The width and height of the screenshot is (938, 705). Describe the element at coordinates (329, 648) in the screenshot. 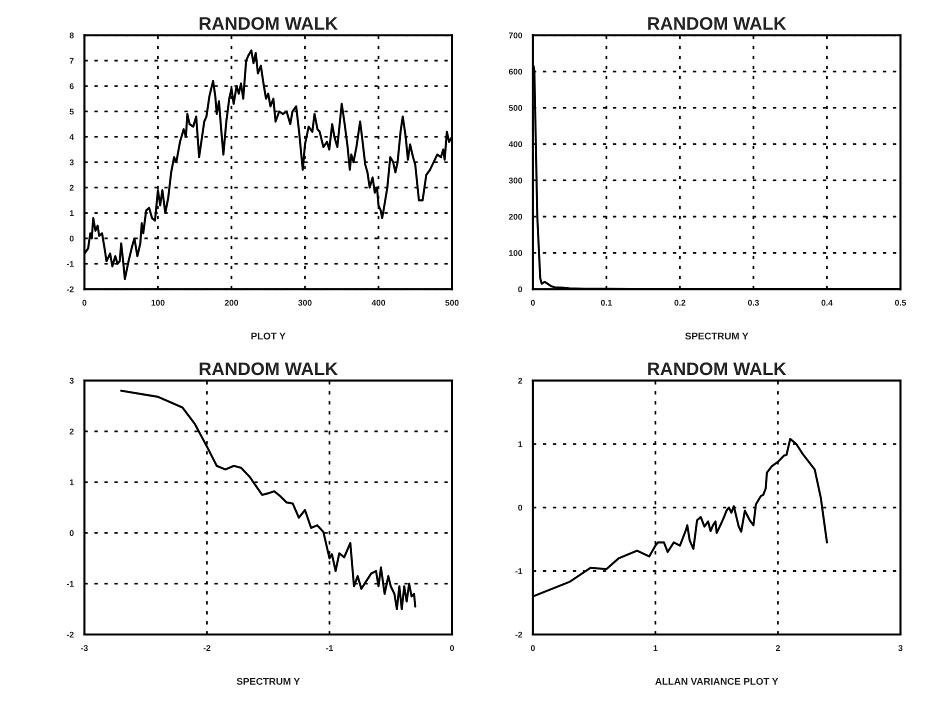

I see `x-tick-label: -1` at that location.